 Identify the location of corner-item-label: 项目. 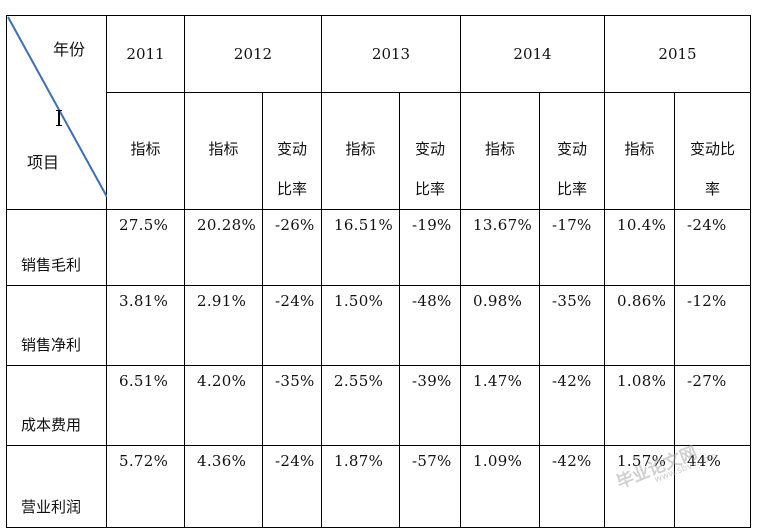
(43, 162).